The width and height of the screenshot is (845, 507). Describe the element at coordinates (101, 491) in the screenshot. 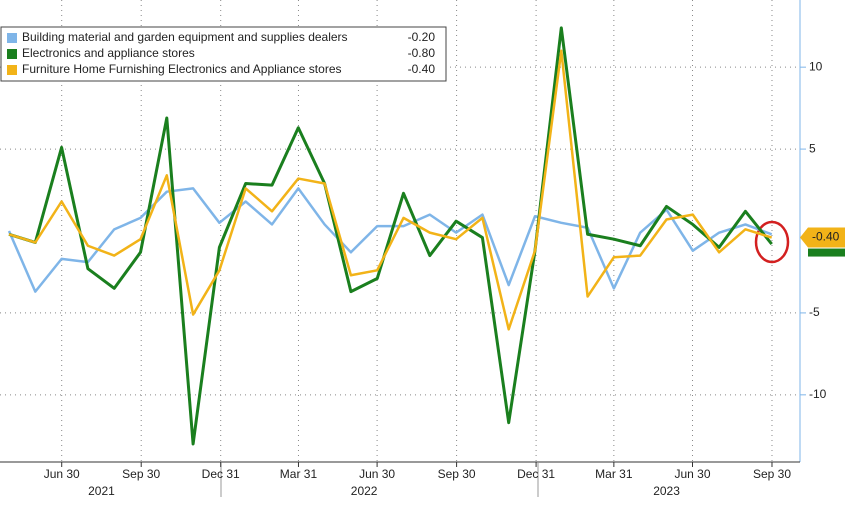

I see `year-label: 2021` at that location.